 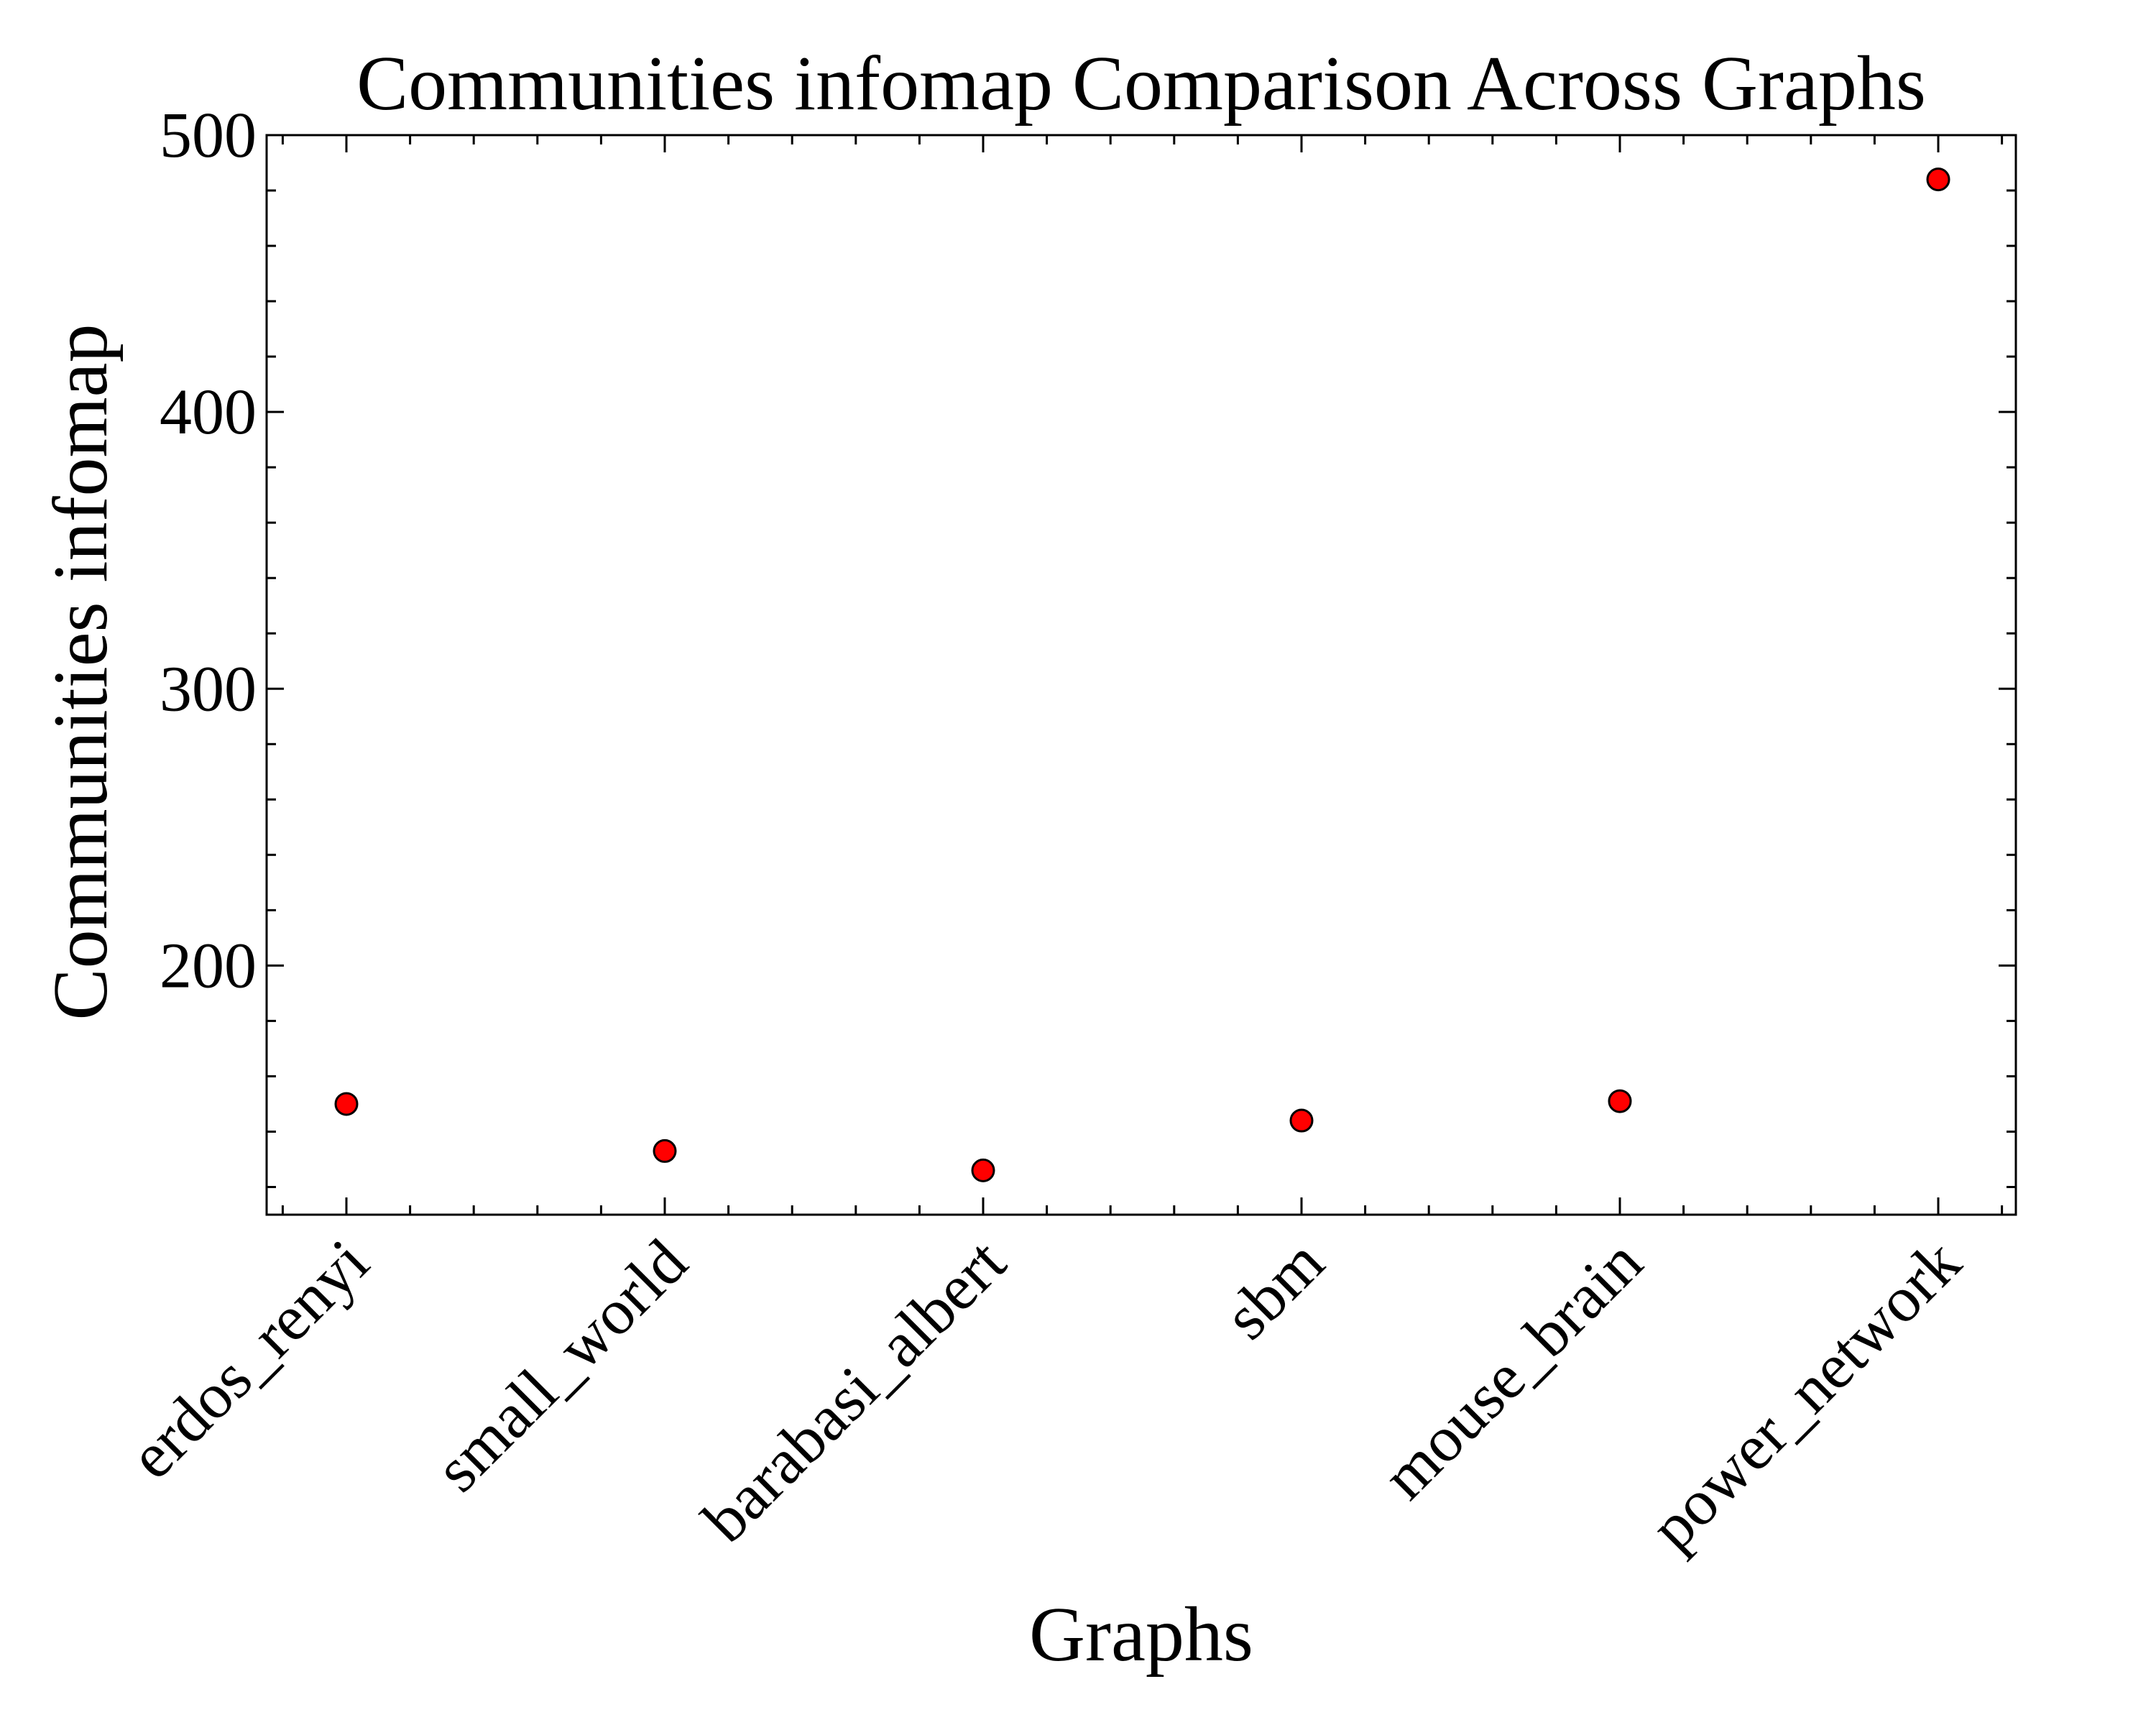 What do you see at coordinates (561, 1365) in the screenshot?
I see `x-tick-label: small_world` at bounding box center [561, 1365].